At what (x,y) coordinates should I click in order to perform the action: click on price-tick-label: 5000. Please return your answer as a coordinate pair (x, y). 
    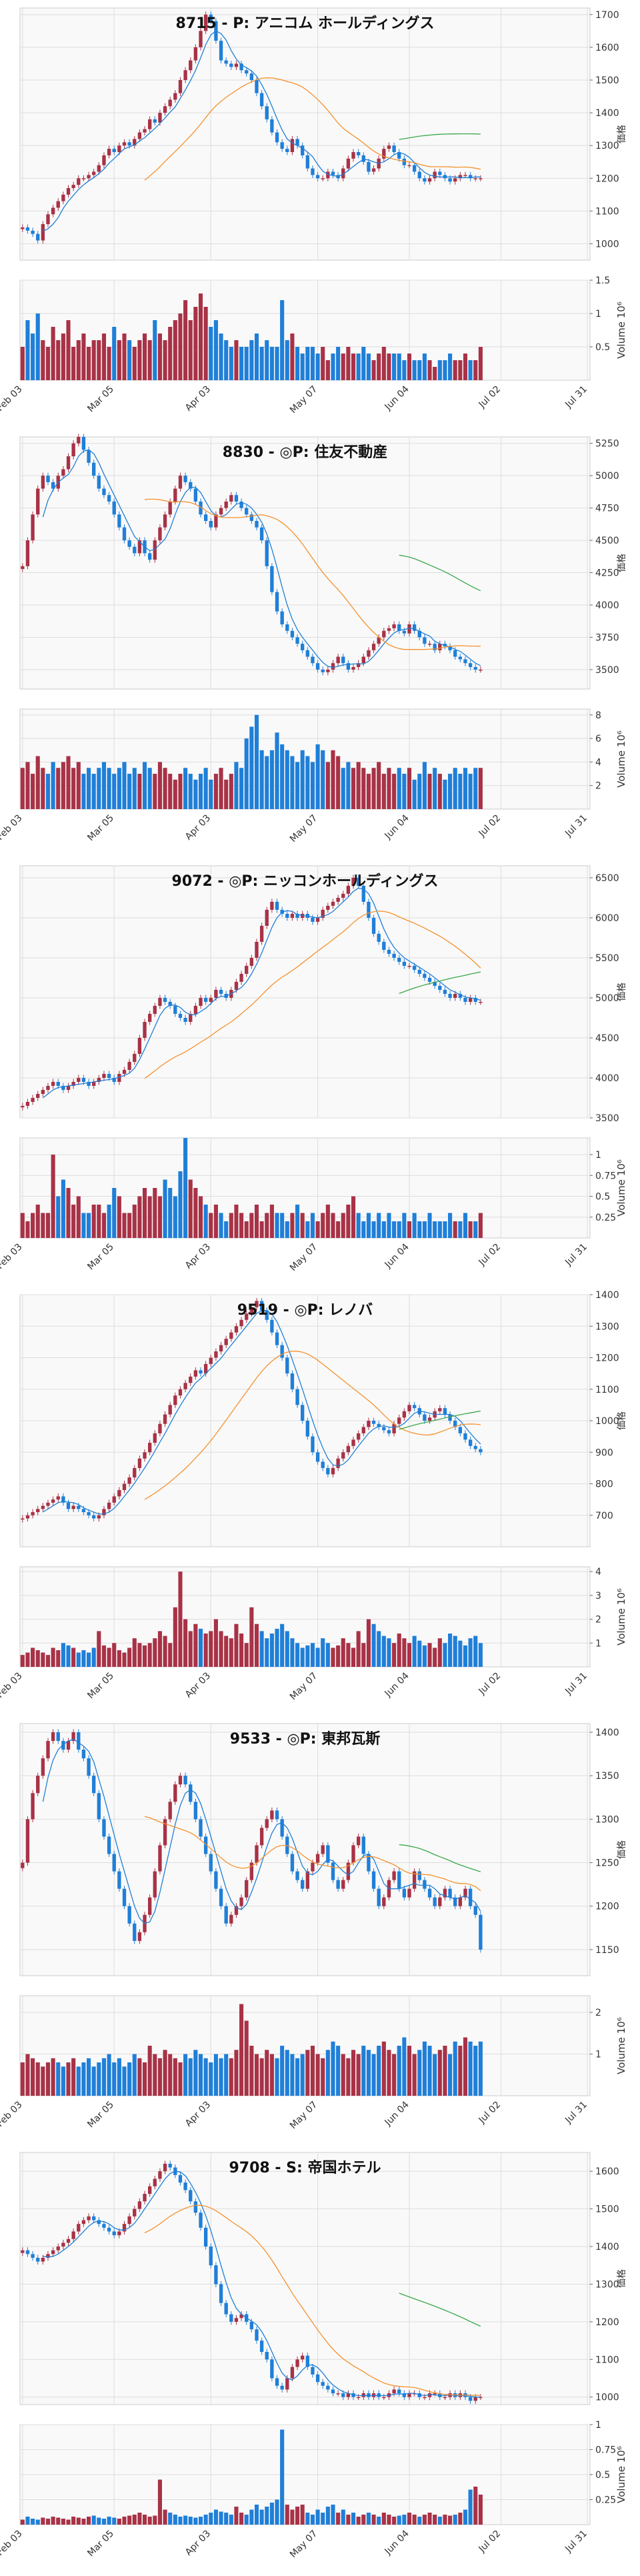
    Looking at the image, I should click on (607, 476).